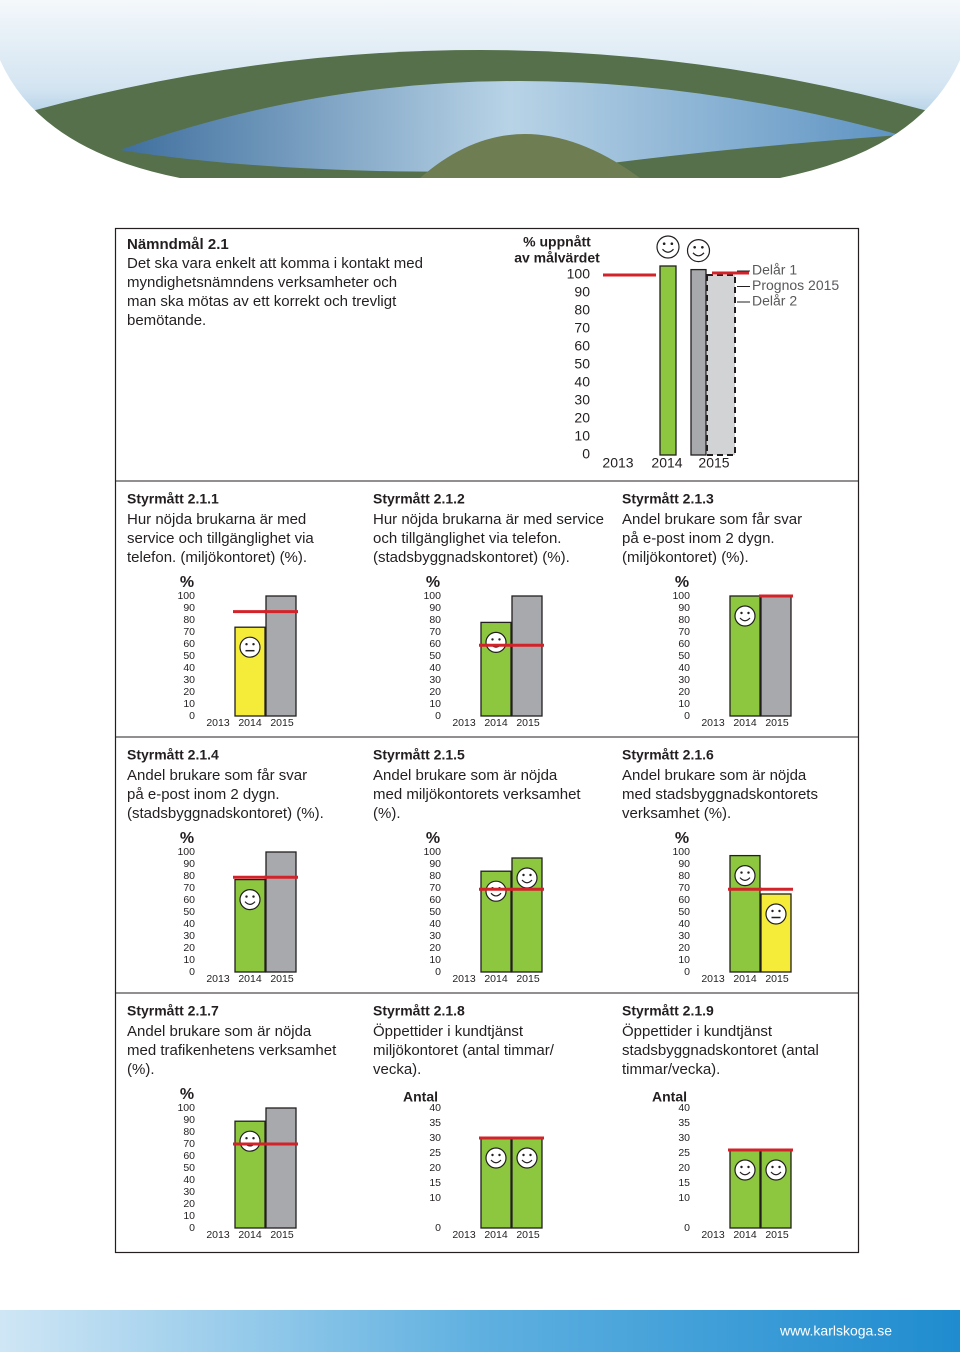  What do you see at coordinates (435, 1153) in the screenshot?
I see `y-tick-label: 25` at bounding box center [435, 1153].